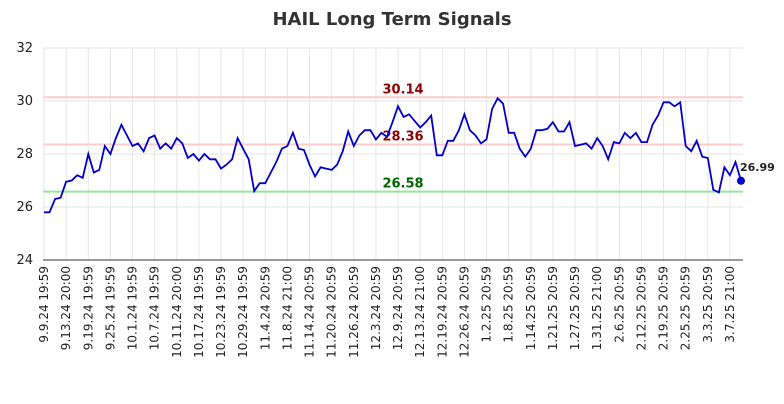  What do you see at coordinates (376, 308) in the screenshot?
I see `x-tick-label: 12.3.24 20:59` at bounding box center [376, 308].